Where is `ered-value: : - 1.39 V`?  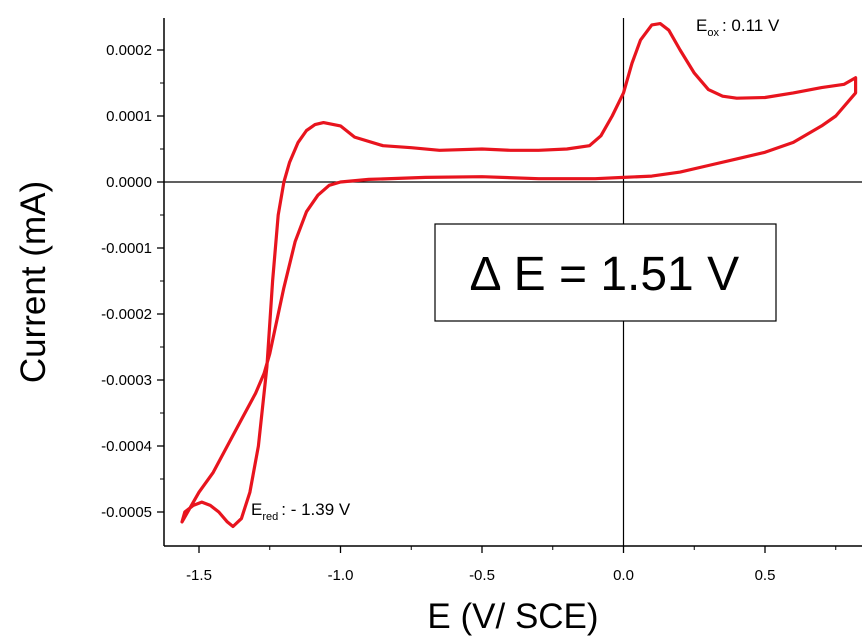
ered-value: : - 1.39 V is located at coordinates (316, 509).